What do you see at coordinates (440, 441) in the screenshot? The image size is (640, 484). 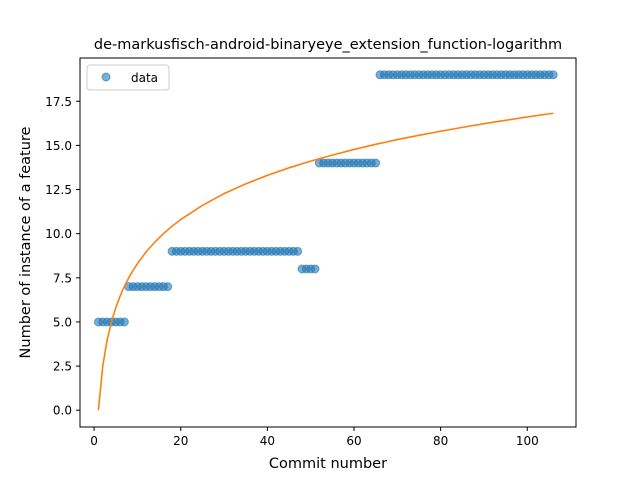 I see `x-tick-label: 80` at bounding box center [440, 441].